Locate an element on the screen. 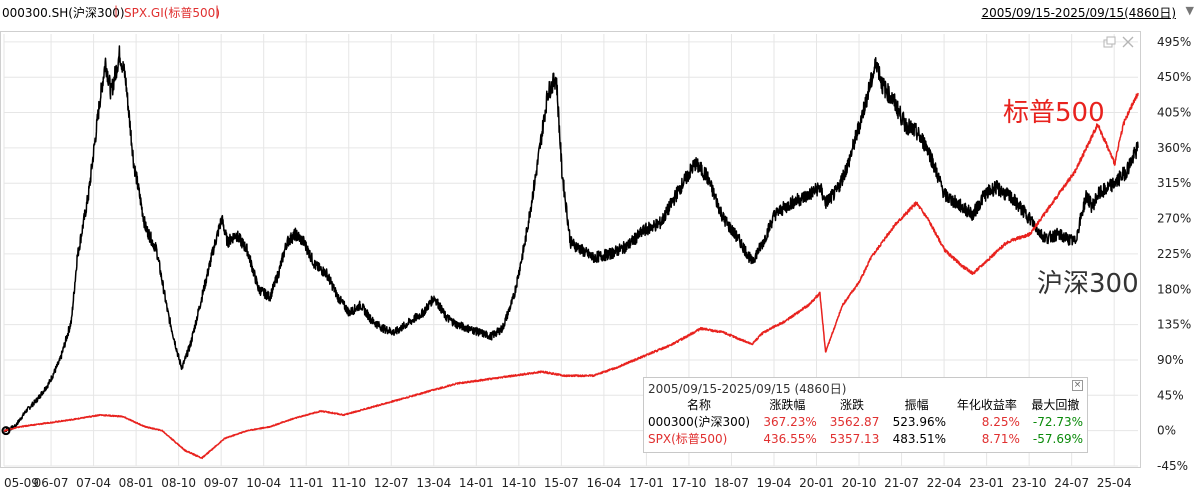  stats-cell-max-drawdown: -72.73% is located at coordinates (1057, 421).